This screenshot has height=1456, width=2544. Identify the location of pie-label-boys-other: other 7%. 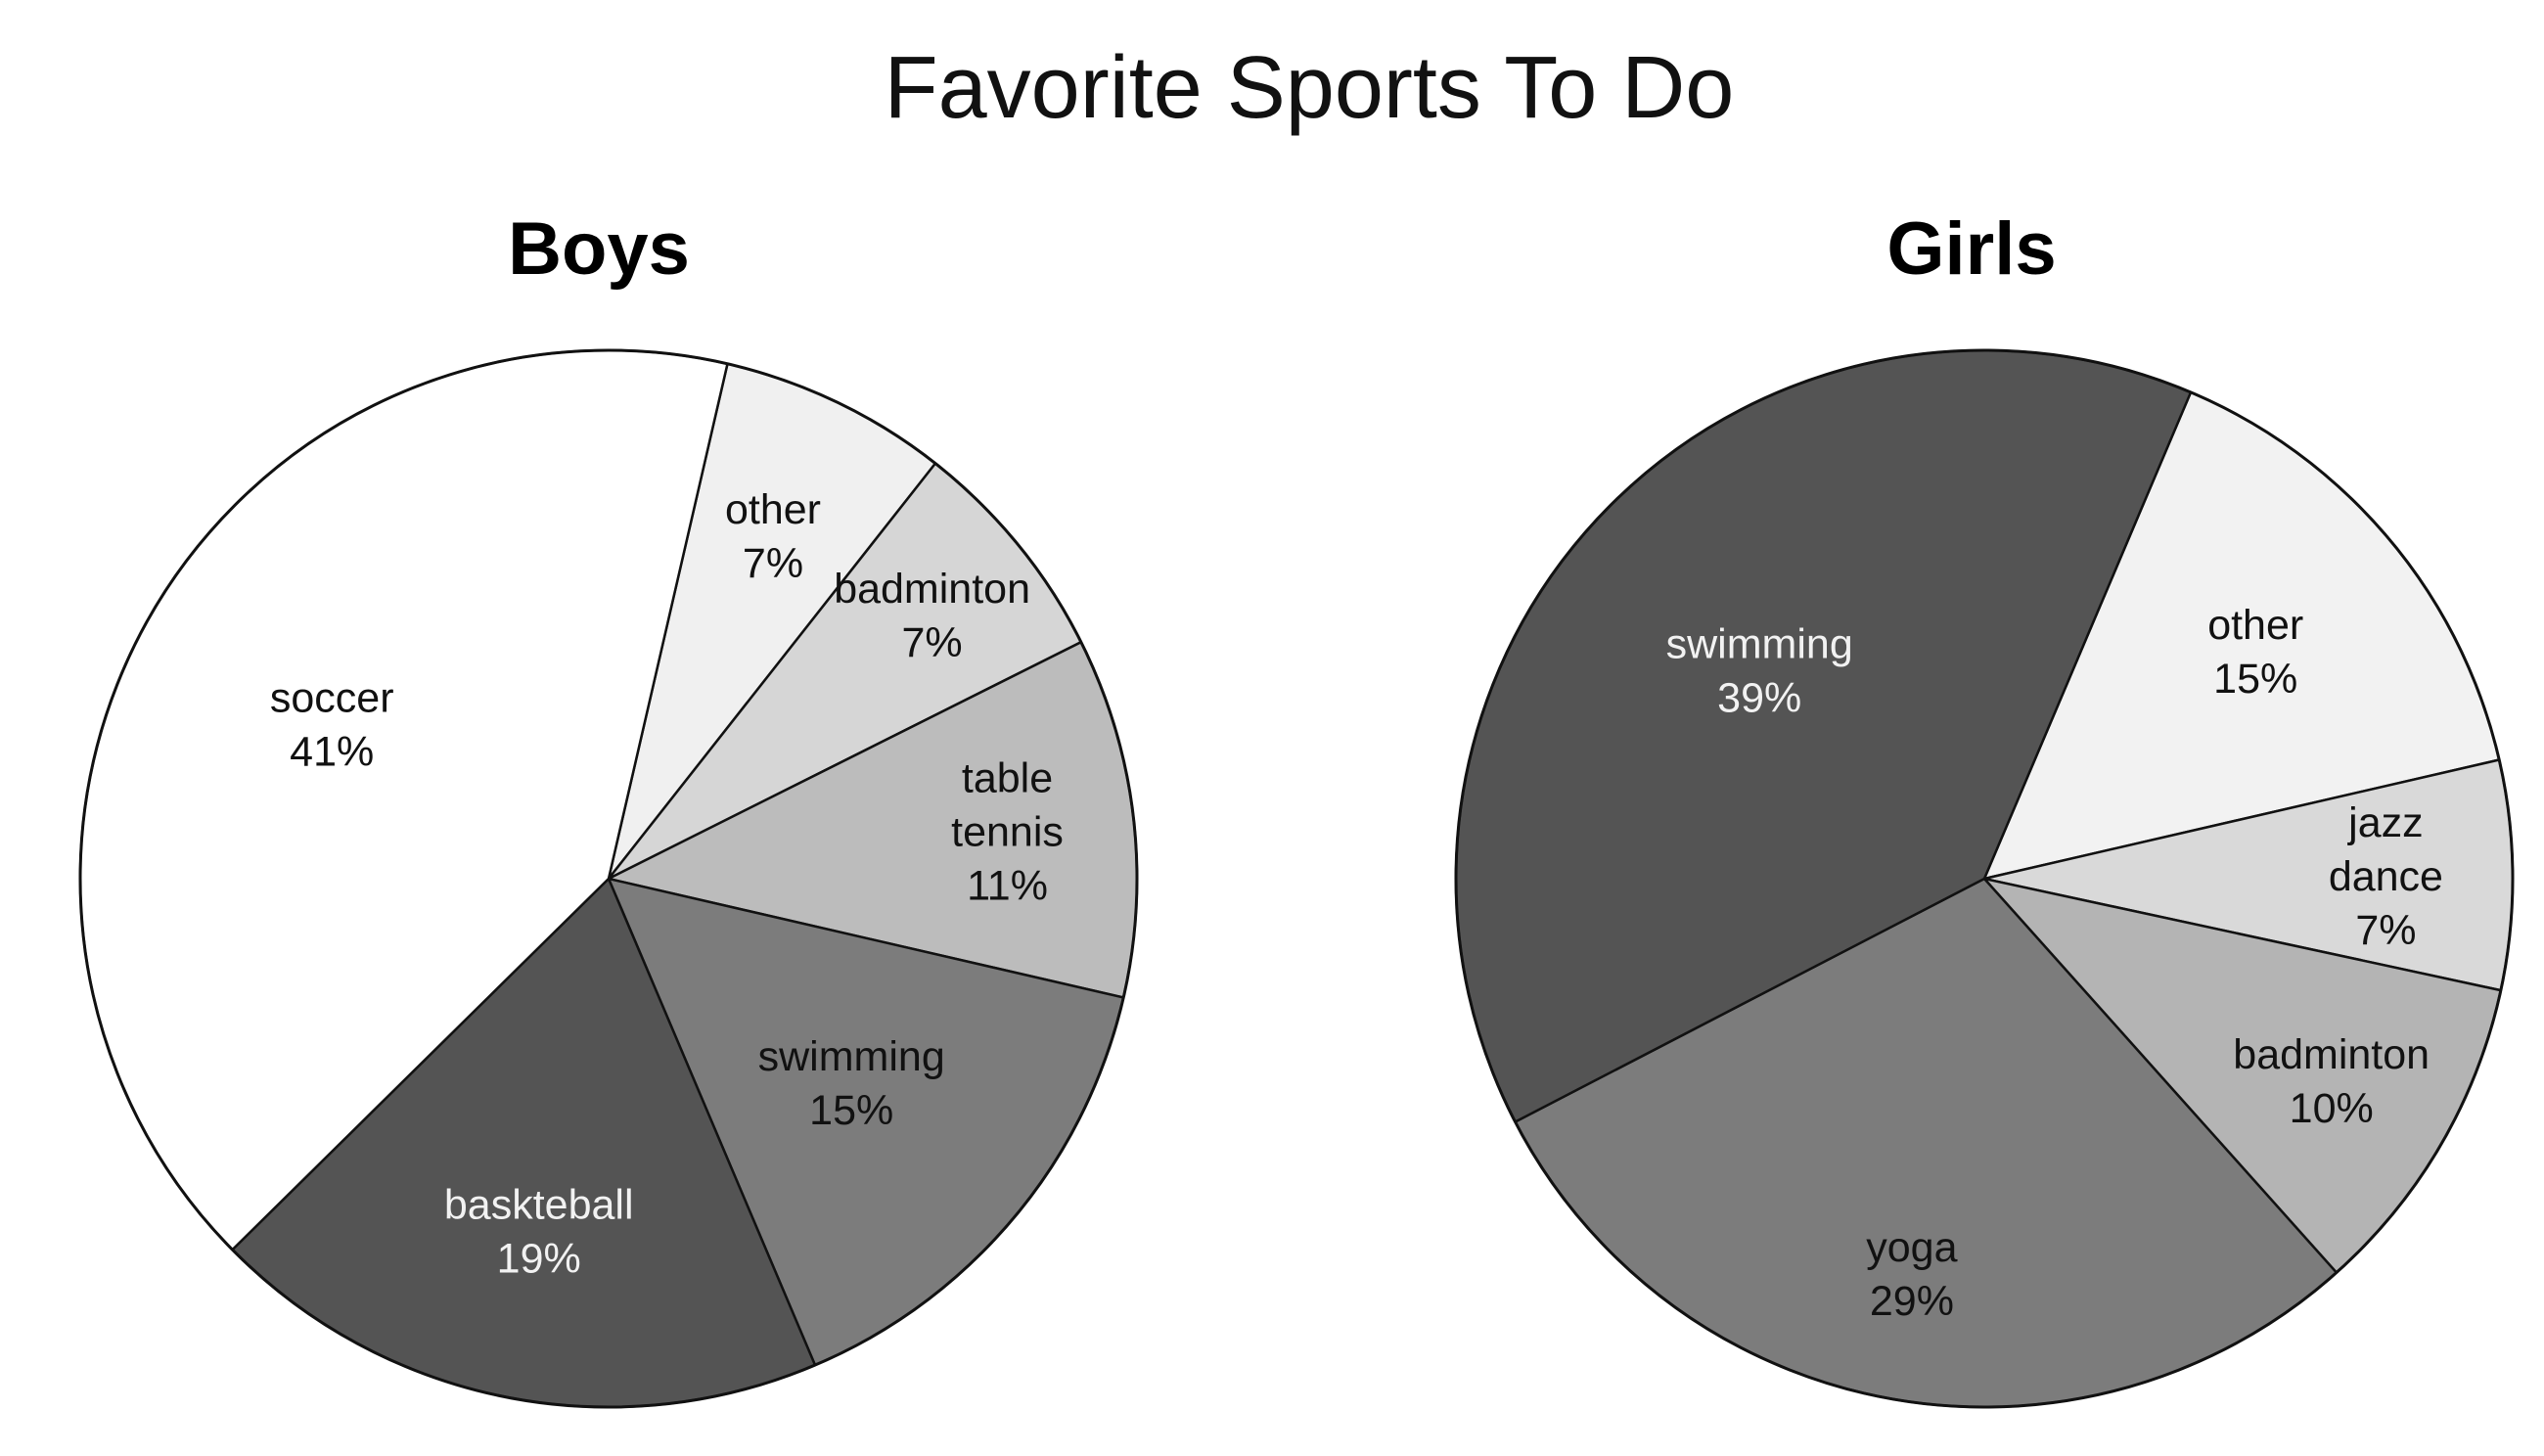
(773, 536).